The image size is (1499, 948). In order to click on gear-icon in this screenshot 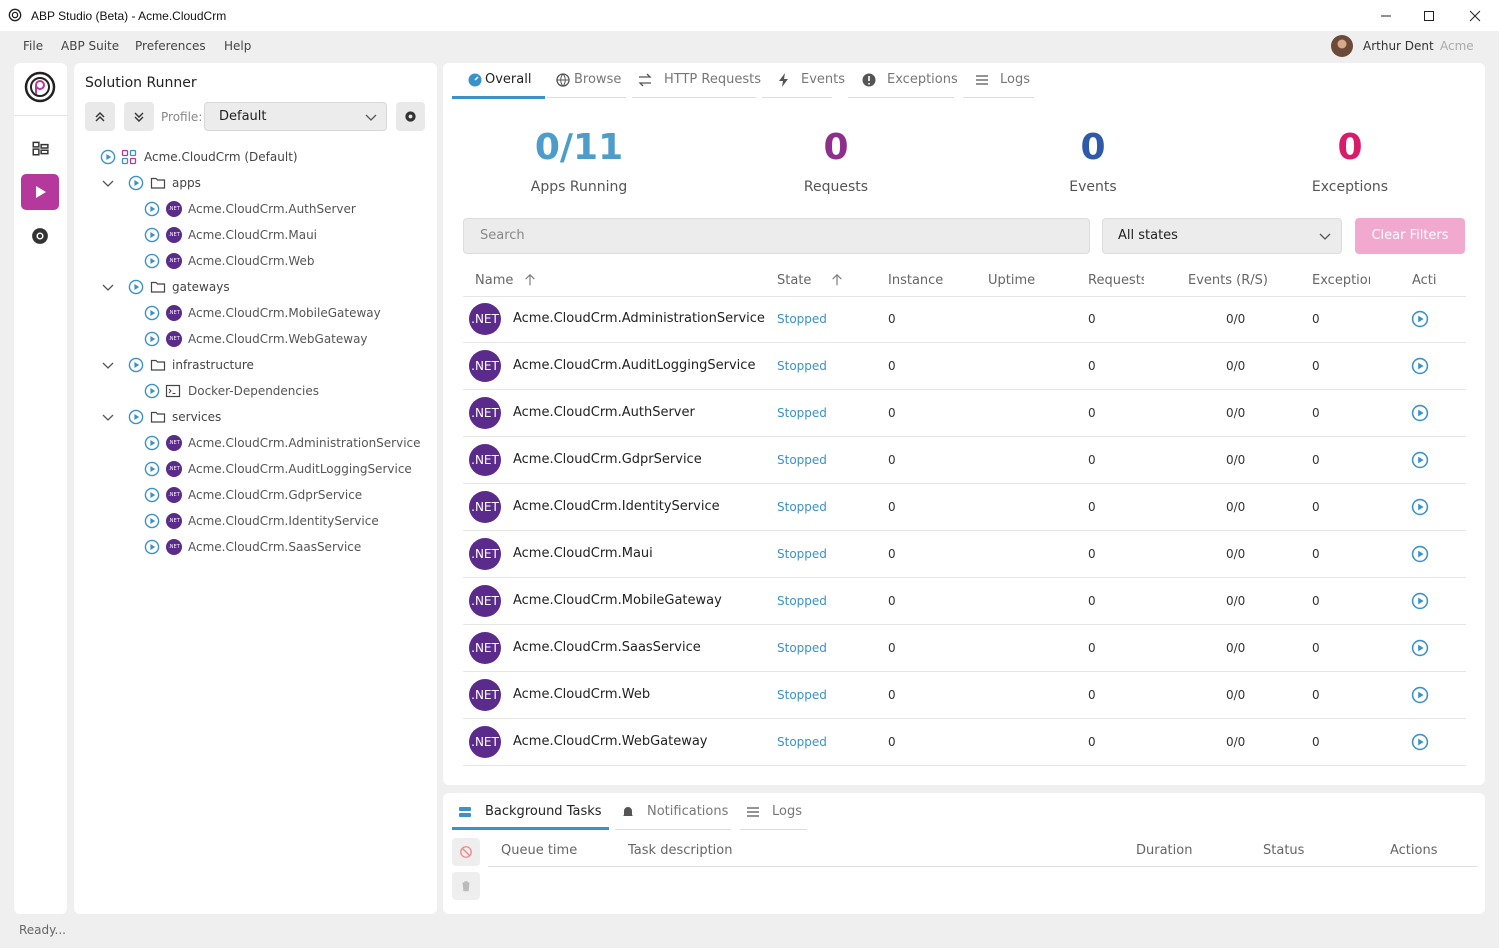, I will do `click(410, 116)`.